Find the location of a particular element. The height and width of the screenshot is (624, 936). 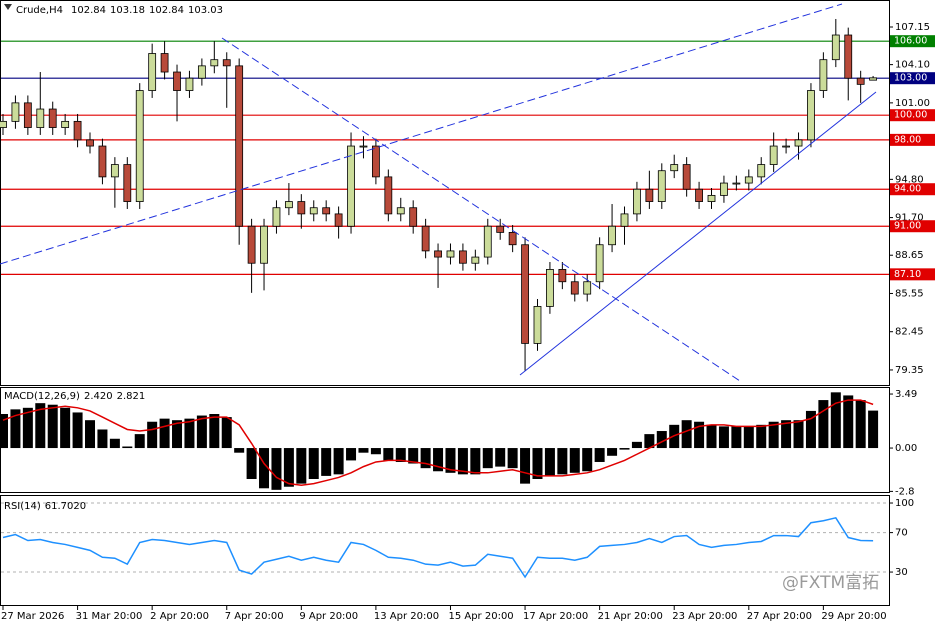

x-tick-label: 23 Apr 20:00 is located at coordinates (704, 616).